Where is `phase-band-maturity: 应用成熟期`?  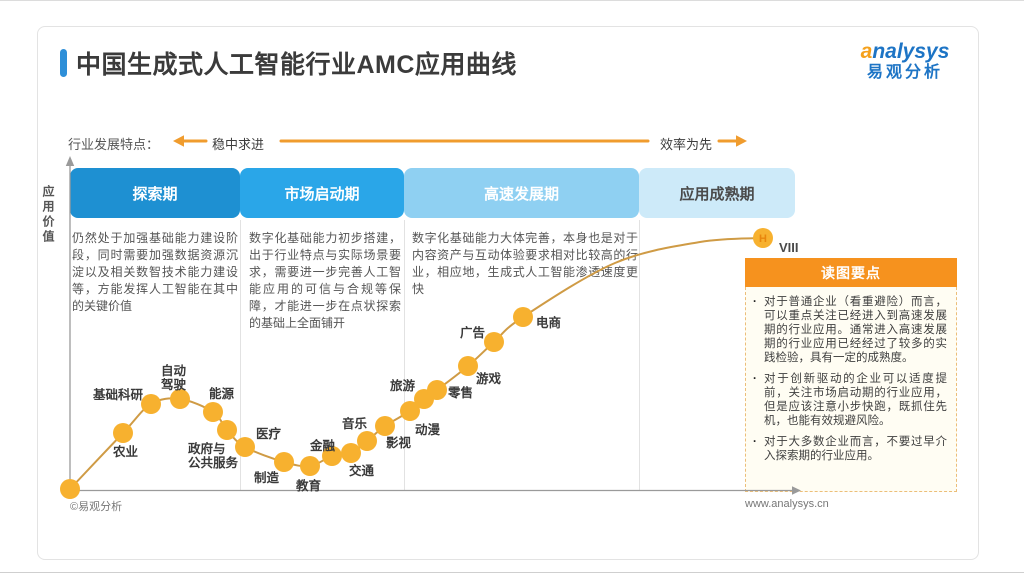 phase-band-maturity: 应用成熟期 is located at coordinates (717, 193).